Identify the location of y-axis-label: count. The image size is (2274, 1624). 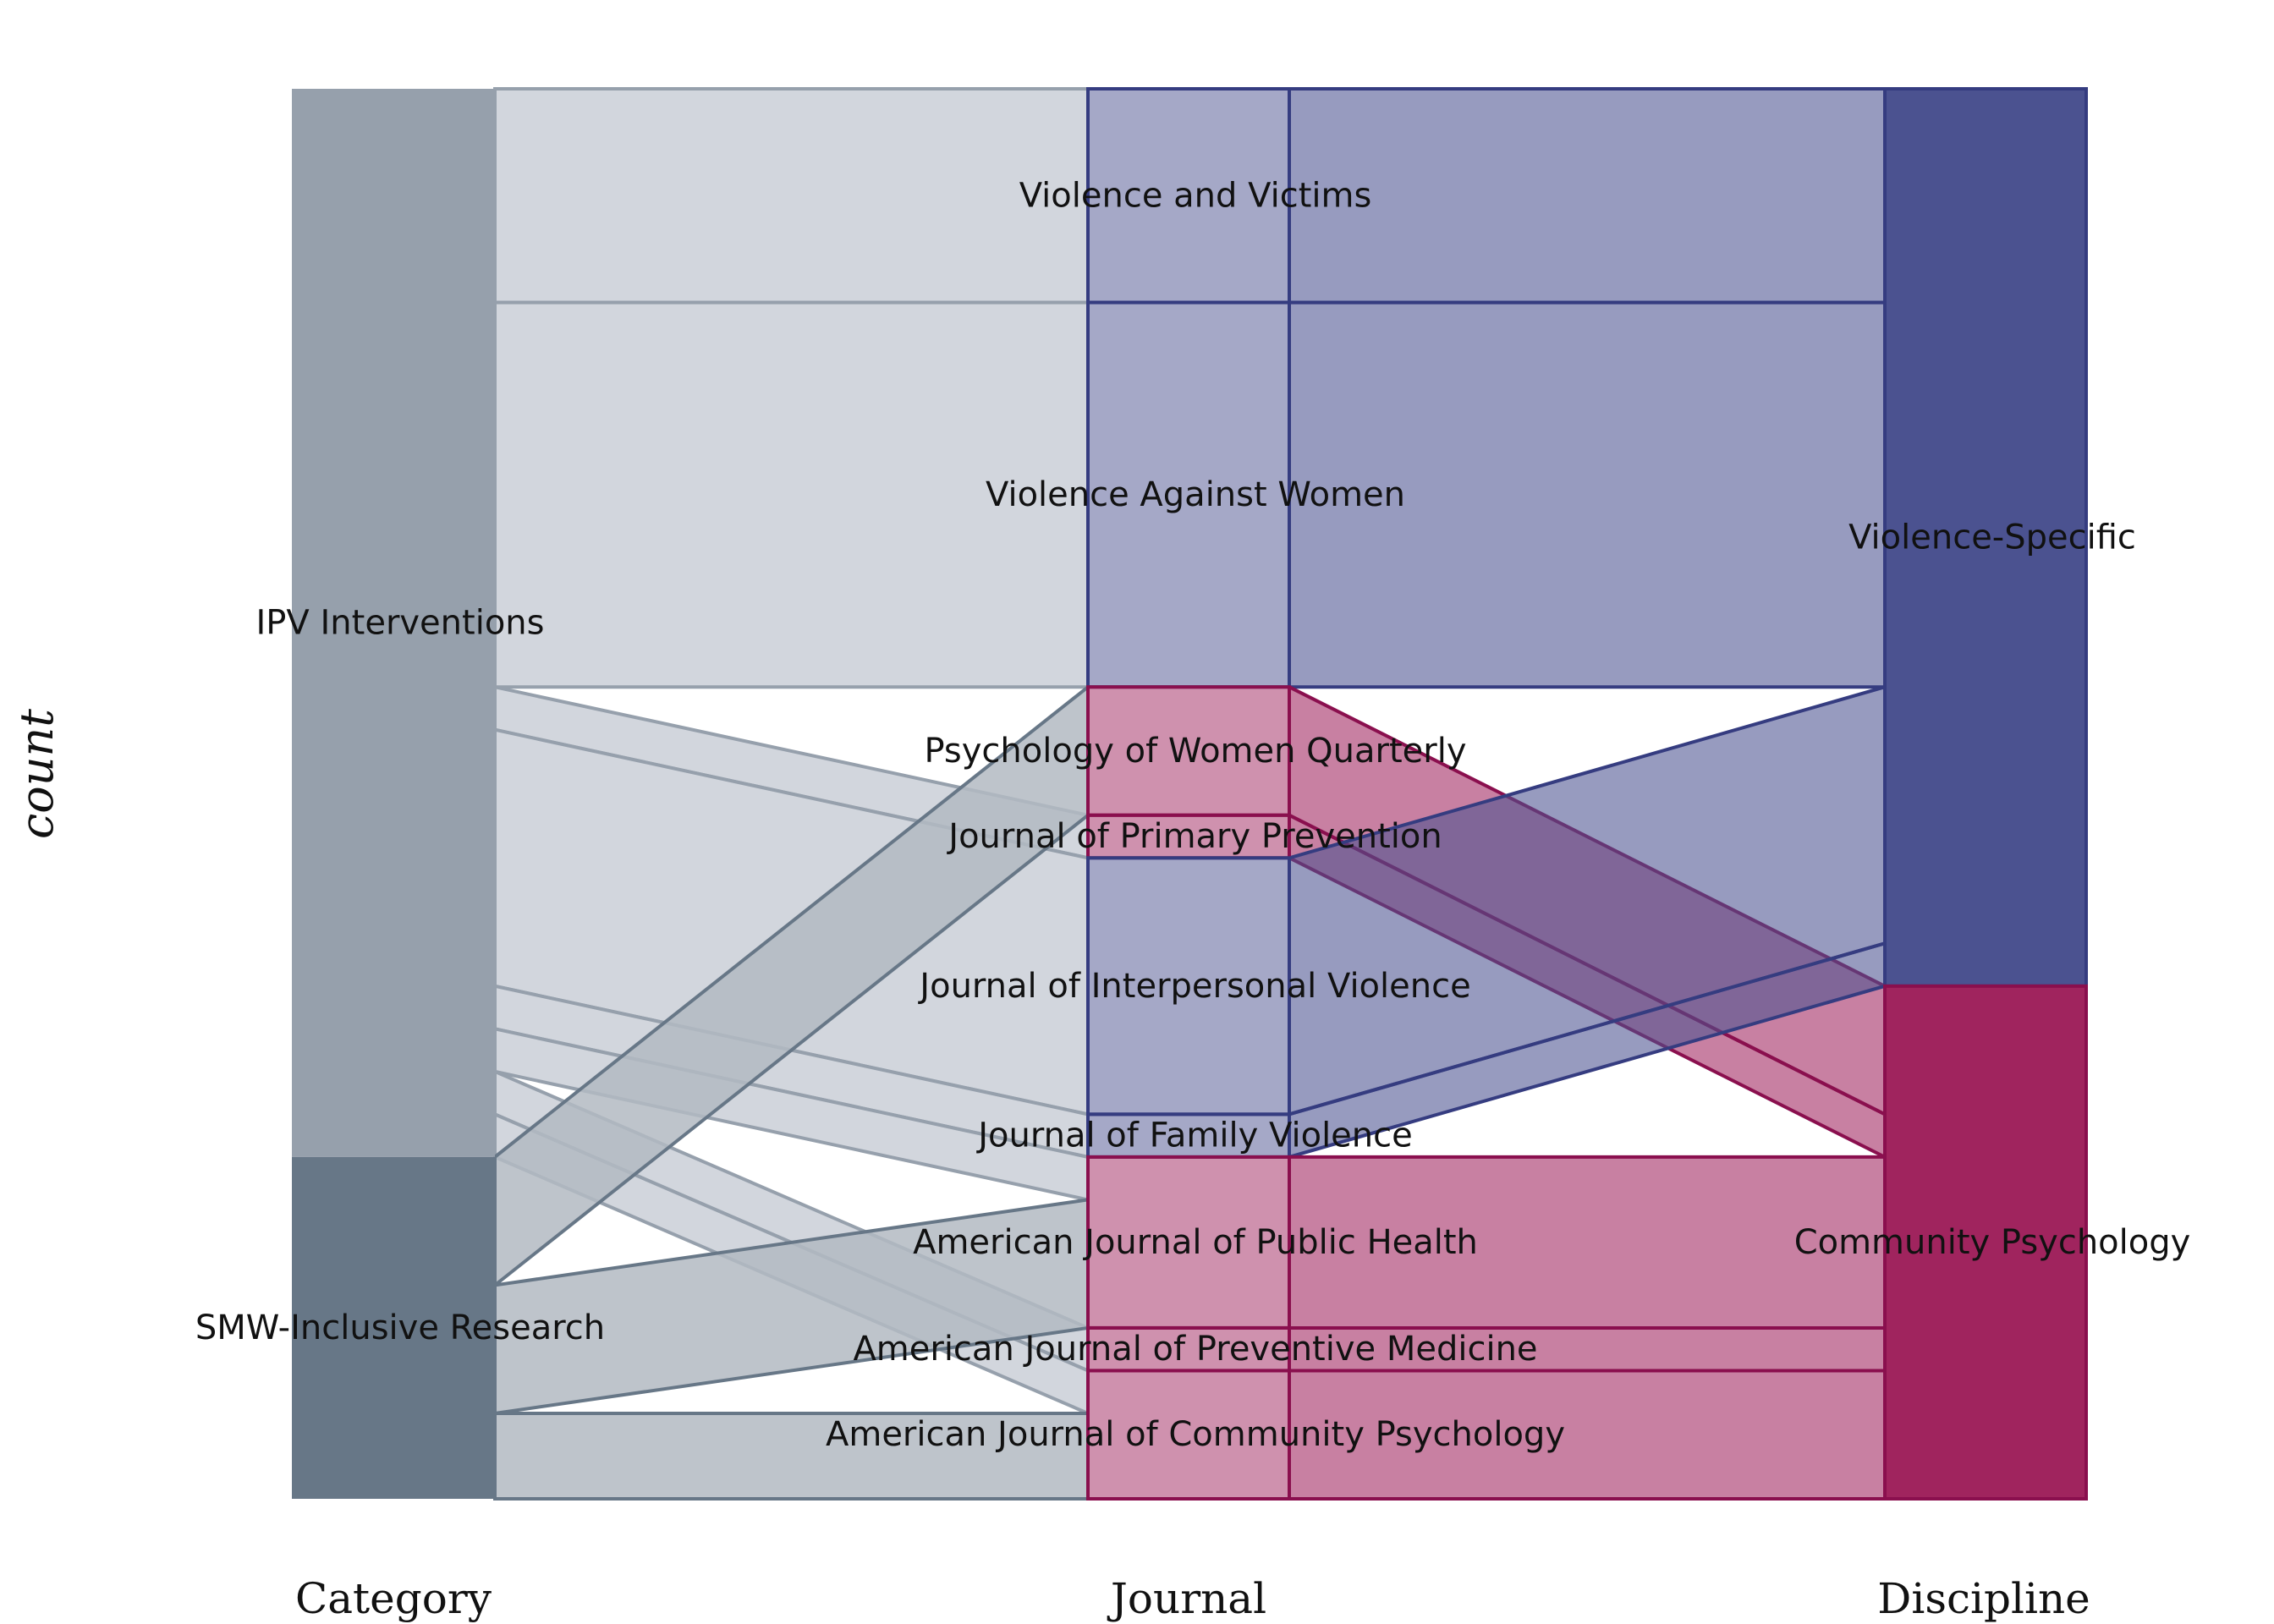
(36, 774).